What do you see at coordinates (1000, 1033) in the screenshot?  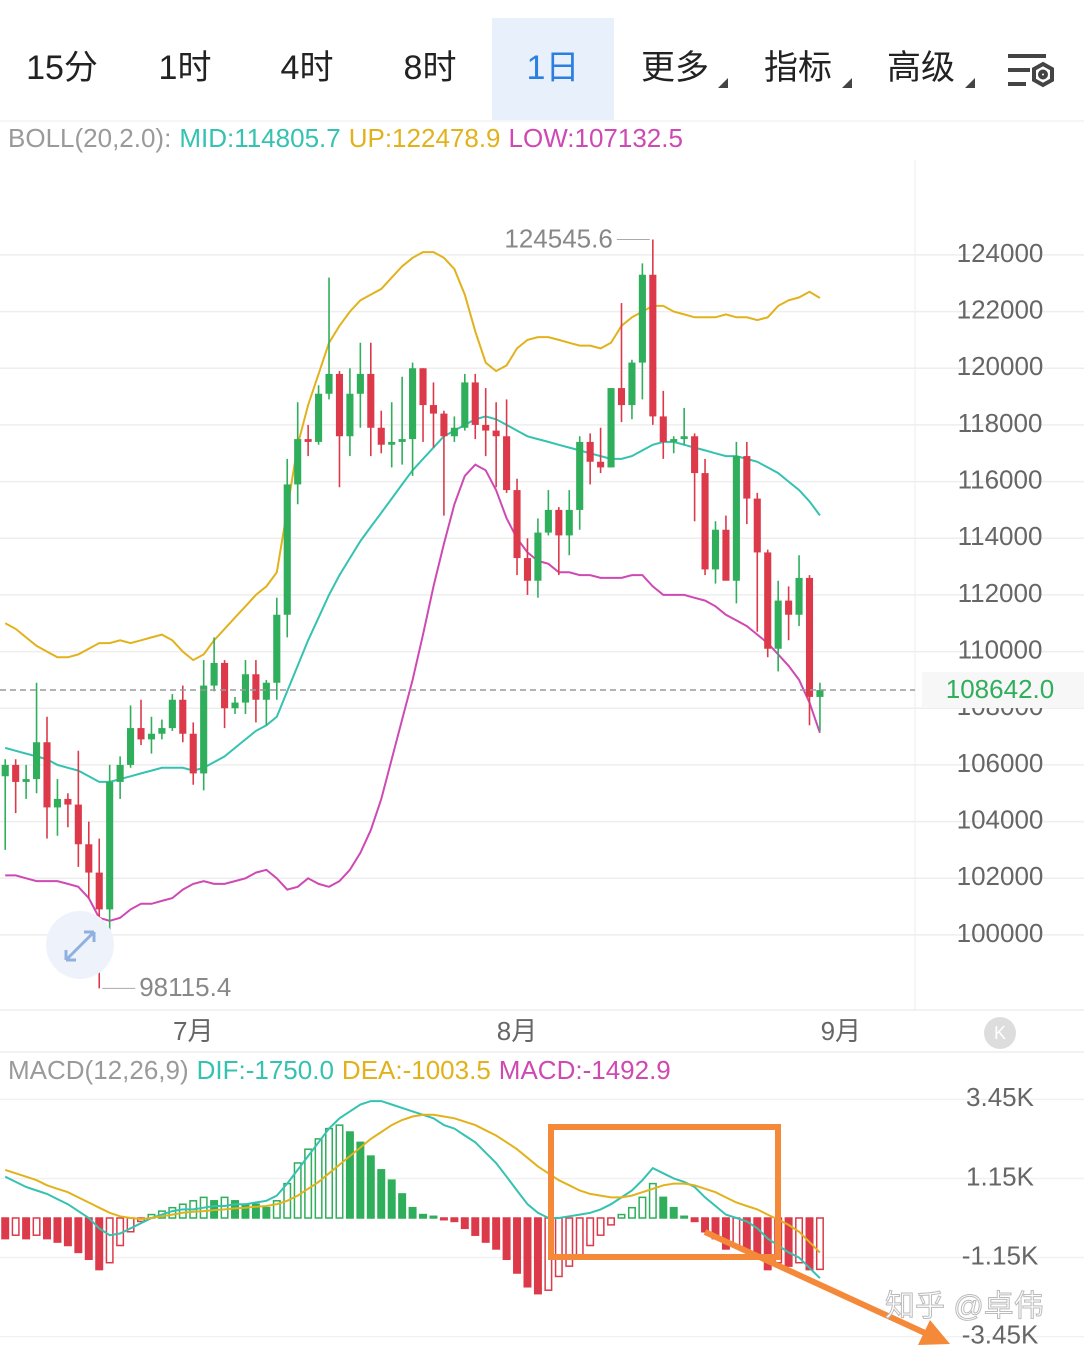 I see `collapse-icon: K` at bounding box center [1000, 1033].